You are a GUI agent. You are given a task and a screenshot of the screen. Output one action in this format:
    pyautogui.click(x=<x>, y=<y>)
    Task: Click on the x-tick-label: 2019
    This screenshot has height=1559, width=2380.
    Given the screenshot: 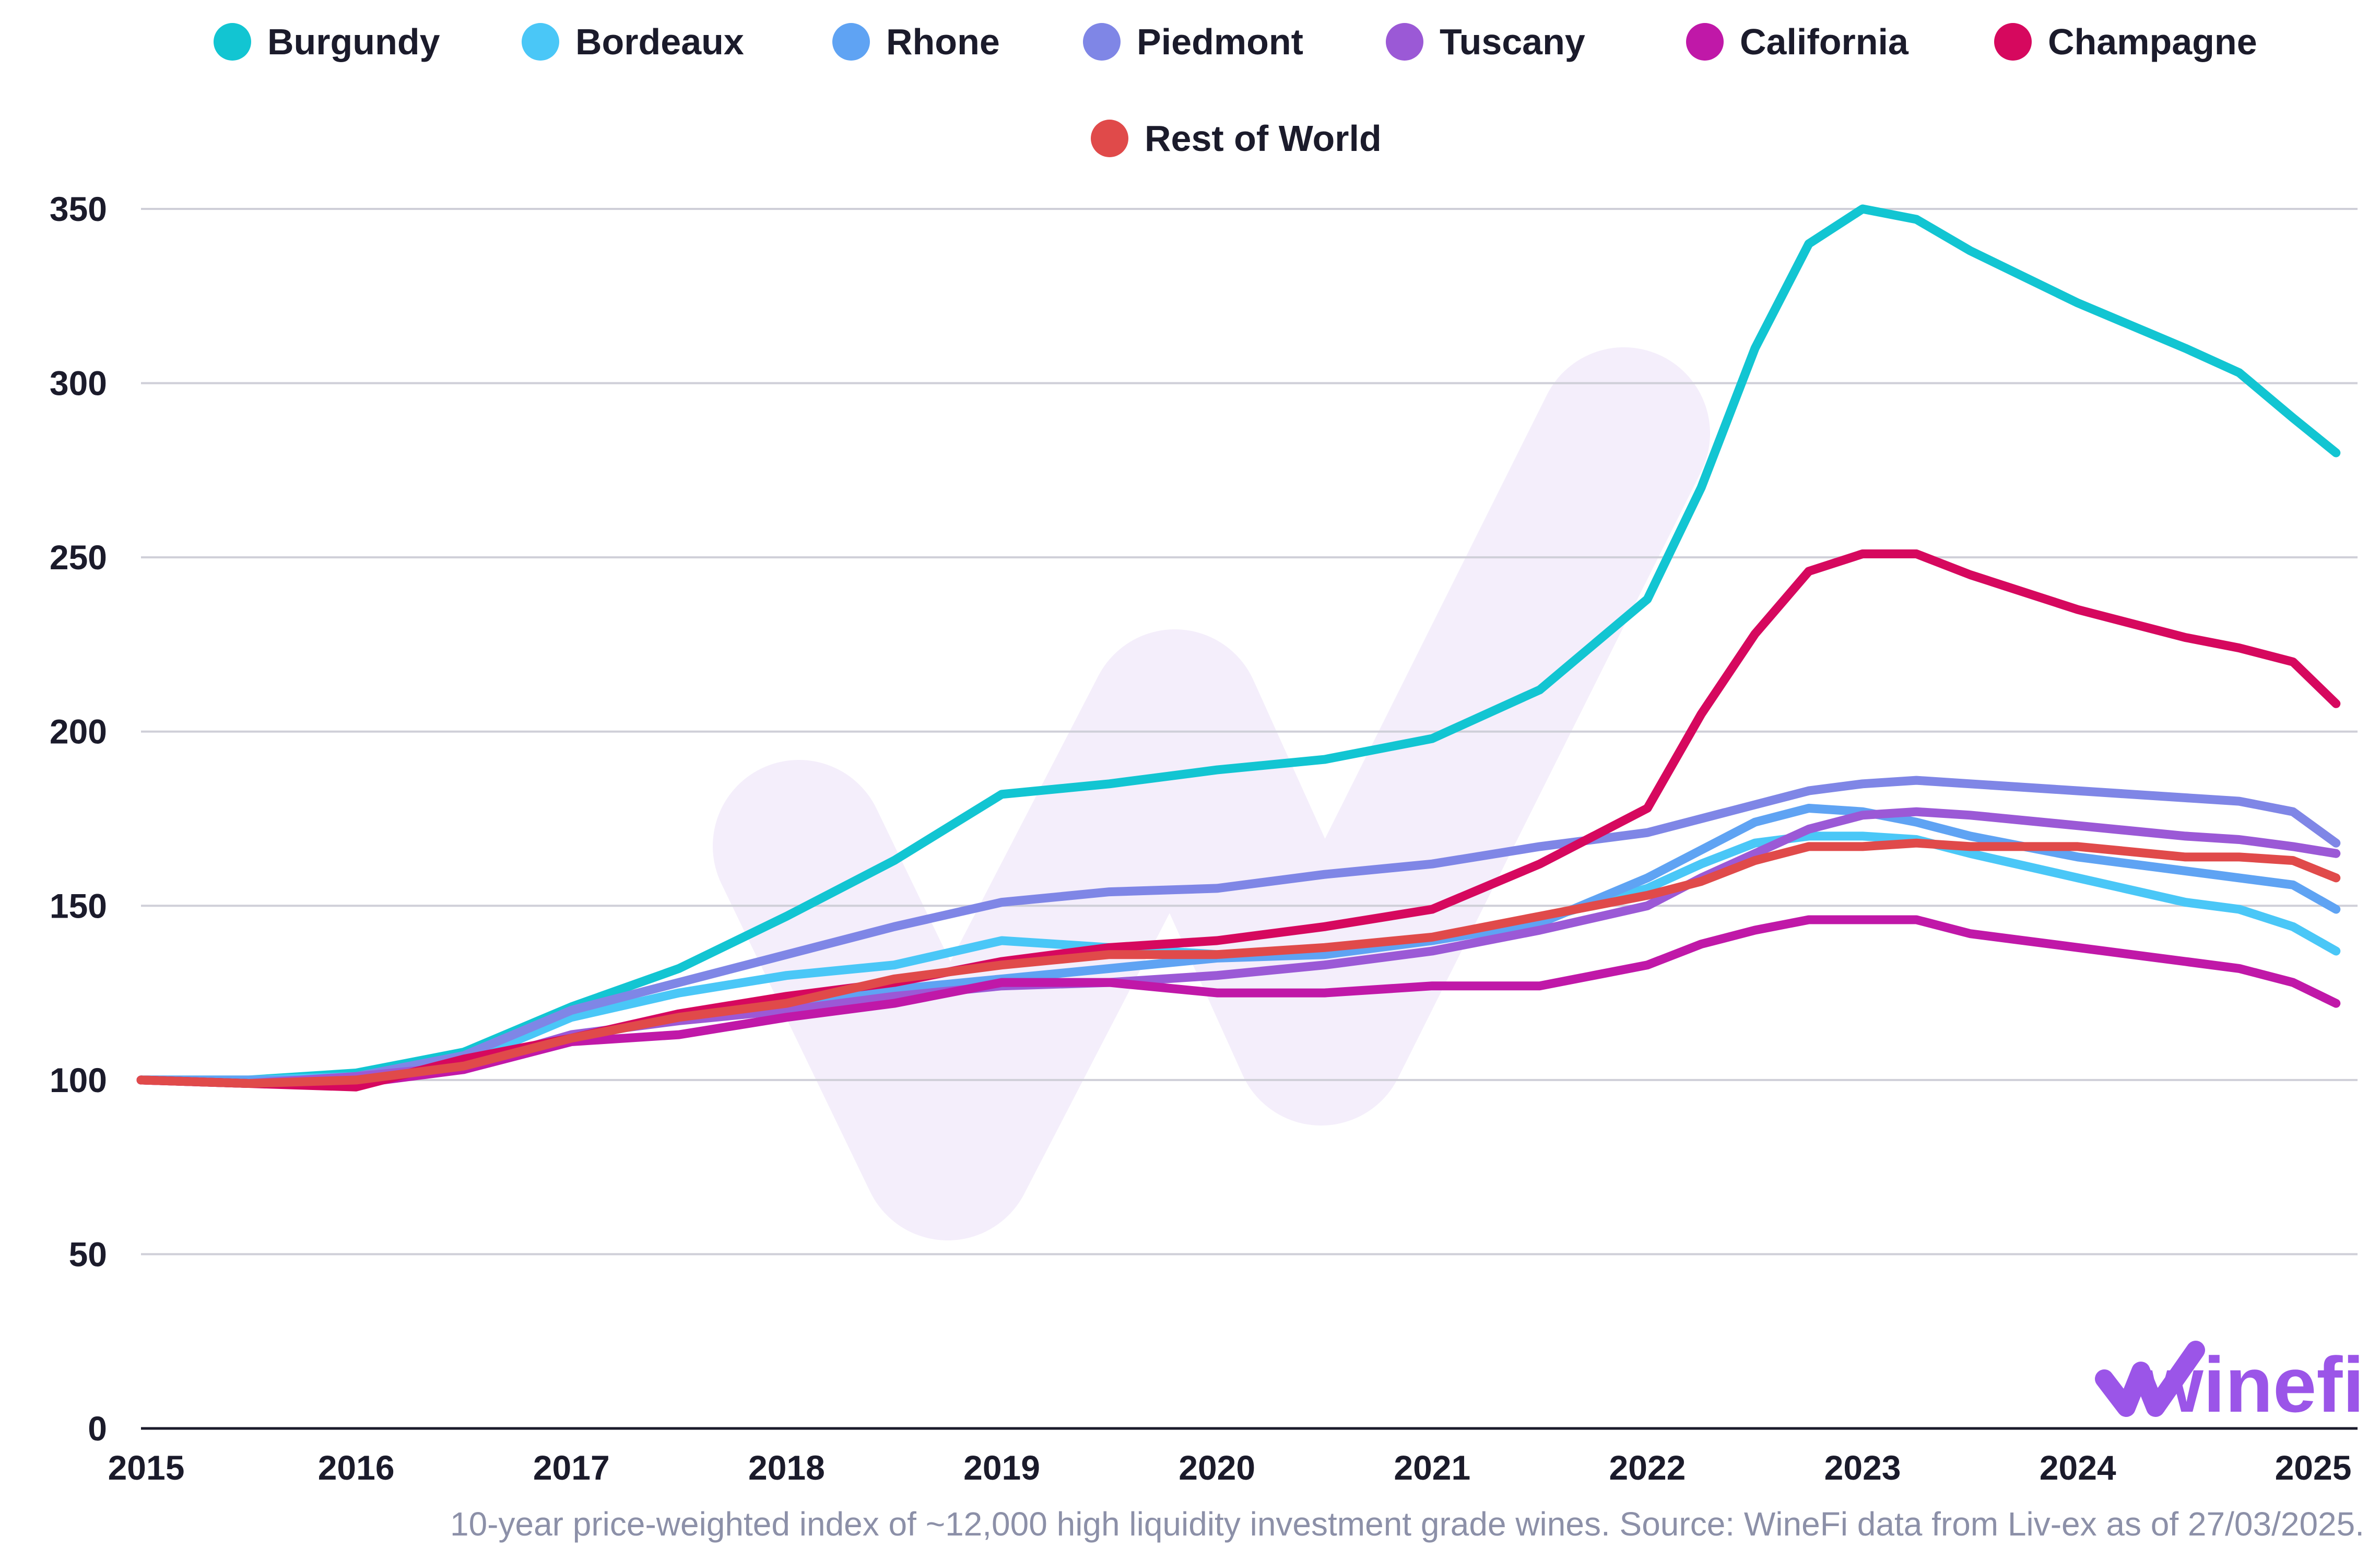 What is the action you would take?
    pyautogui.click(x=1001, y=1467)
    